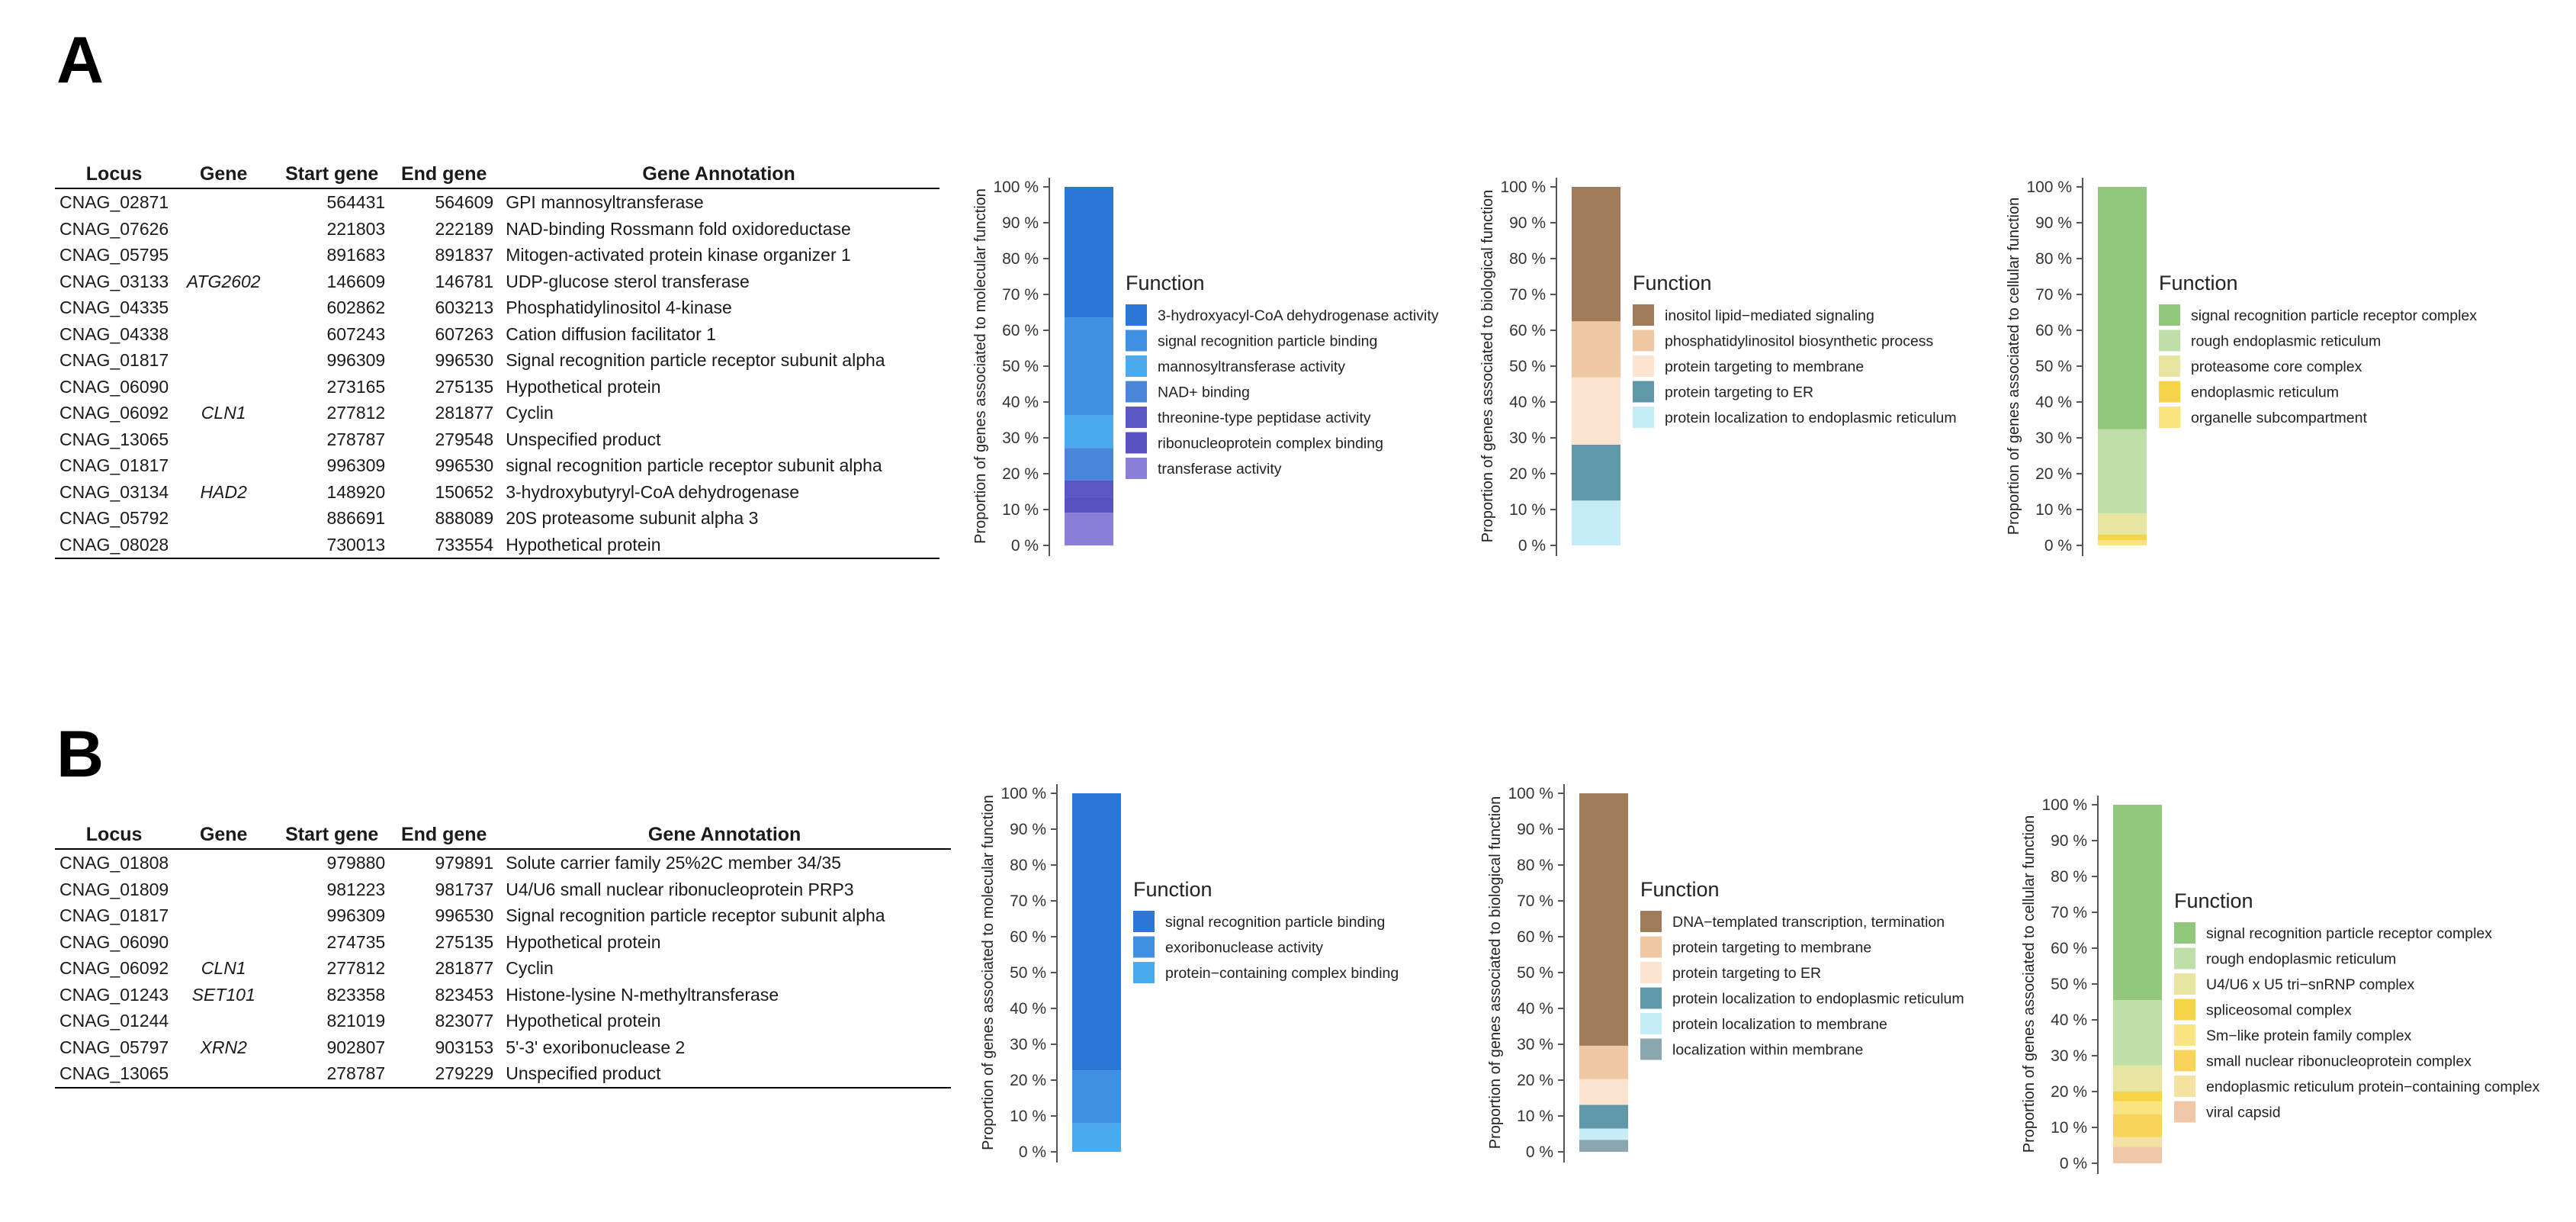 This screenshot has width=2576, height=1222. Describe the element at coordinates (356, 202) in the screenshot. I see `cell-start-gene: 564431` at that location.